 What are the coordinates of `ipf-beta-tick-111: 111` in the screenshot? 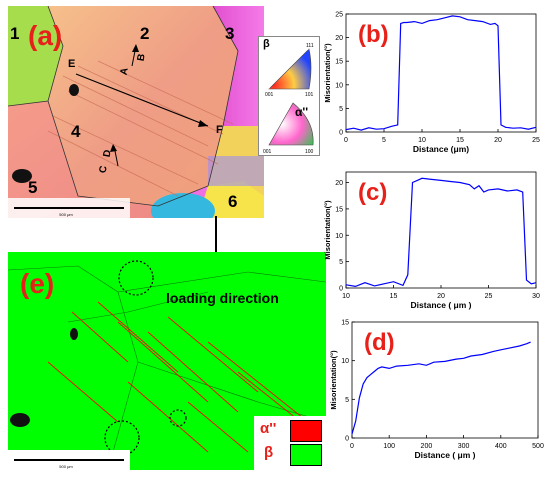 It's located at (310, 46).